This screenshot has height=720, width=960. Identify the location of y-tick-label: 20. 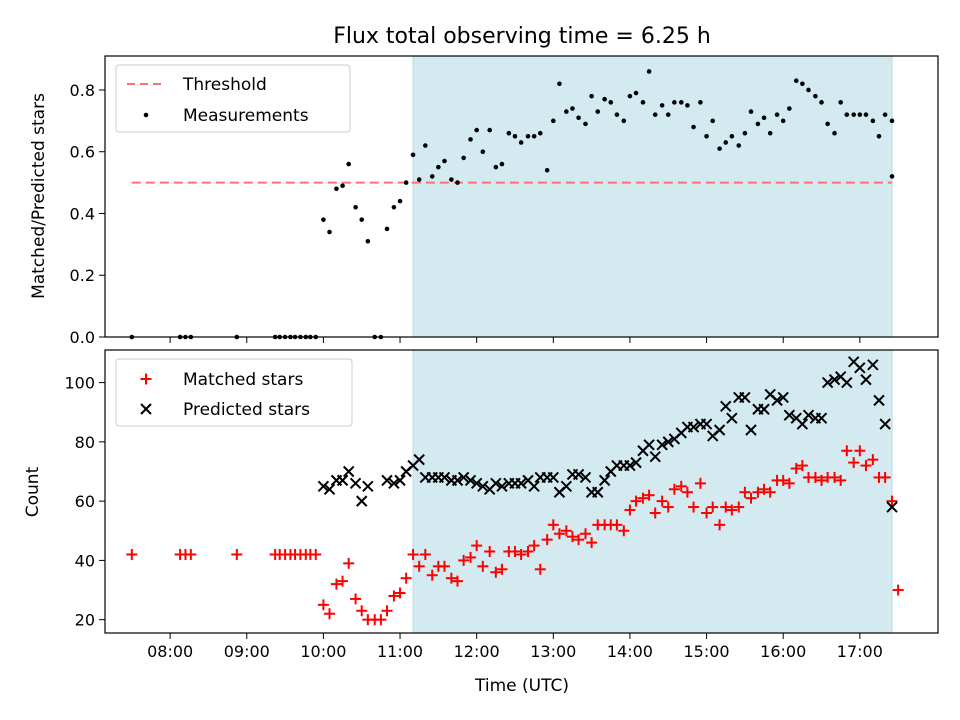
(85, 620).